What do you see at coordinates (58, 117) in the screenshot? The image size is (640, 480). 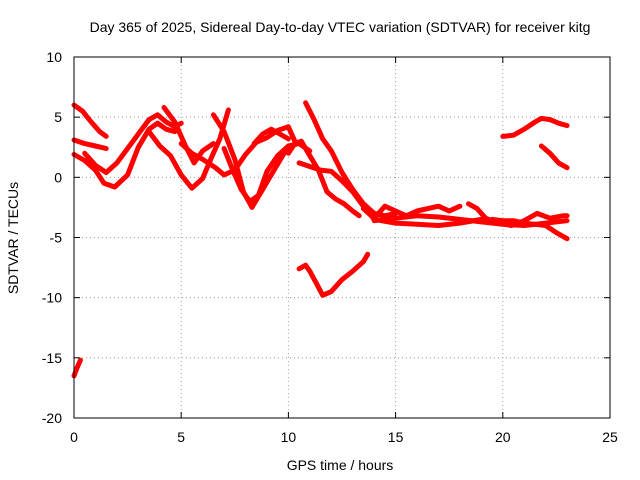 I see `y-tick-label: 5` at bounding box center [58, 117].